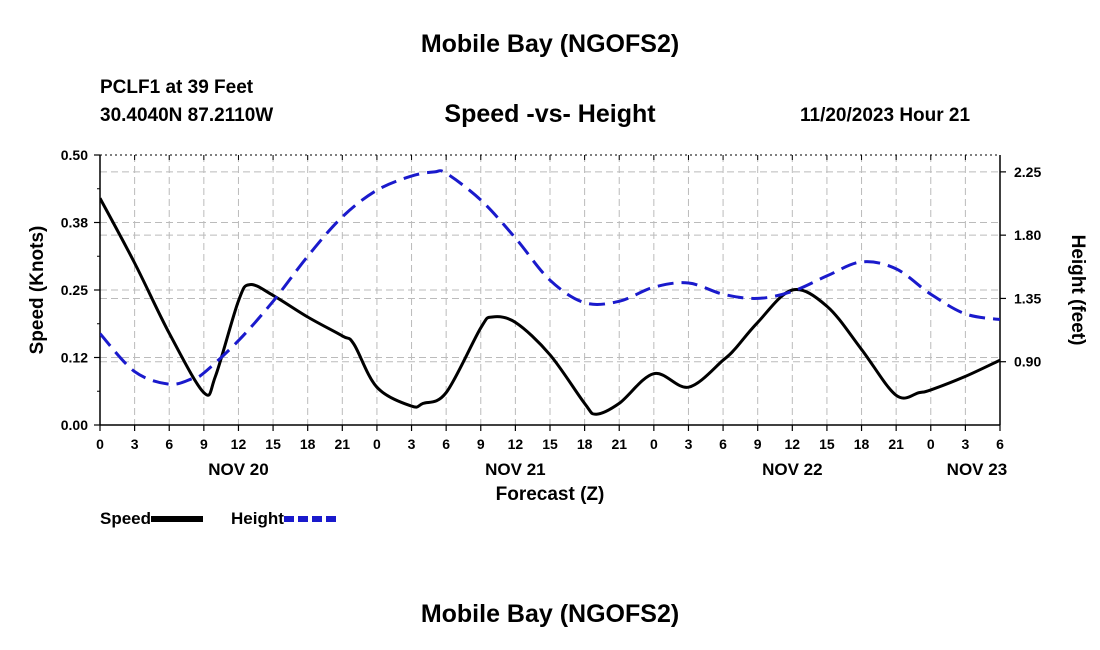 Image resolution: width=1100 pixels, height=650 pixels. What do you see at coordinates (550, 614) in the screenshot?
I see `footer-title: Mobile Bay (NGOFS2)` at bounding box center [550, 614].